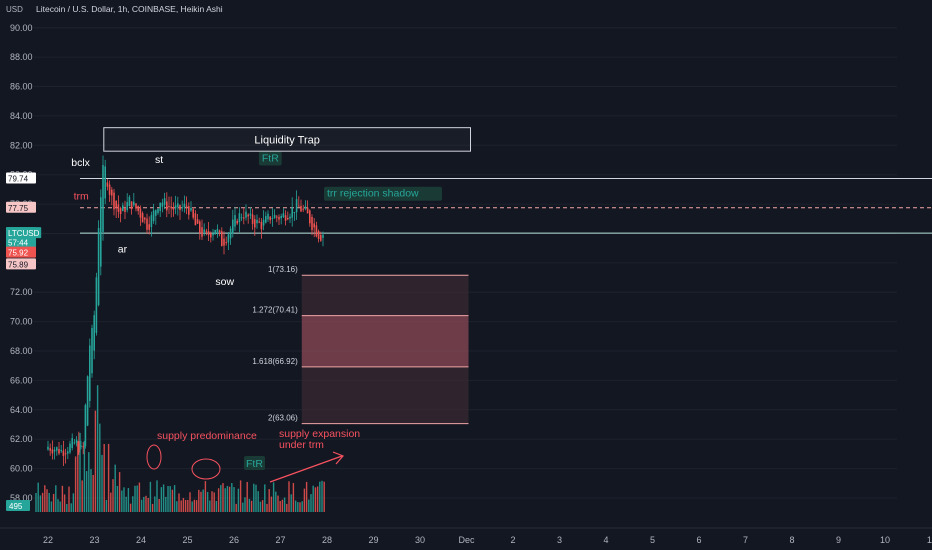 Image resolution: width=932 pixels, height=550 pixels. Describe the element at coordinates (21, 87) in the screenshot. I see `y-tick-label: 86.00` at that location.